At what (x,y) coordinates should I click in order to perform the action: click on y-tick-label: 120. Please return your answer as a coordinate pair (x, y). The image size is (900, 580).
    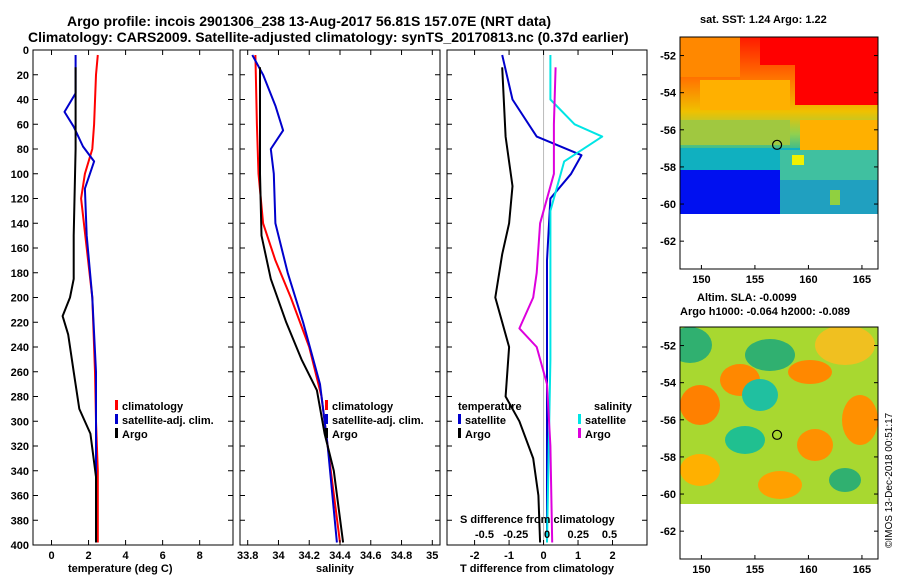
    Looking at the image, I should click on (20, 200).